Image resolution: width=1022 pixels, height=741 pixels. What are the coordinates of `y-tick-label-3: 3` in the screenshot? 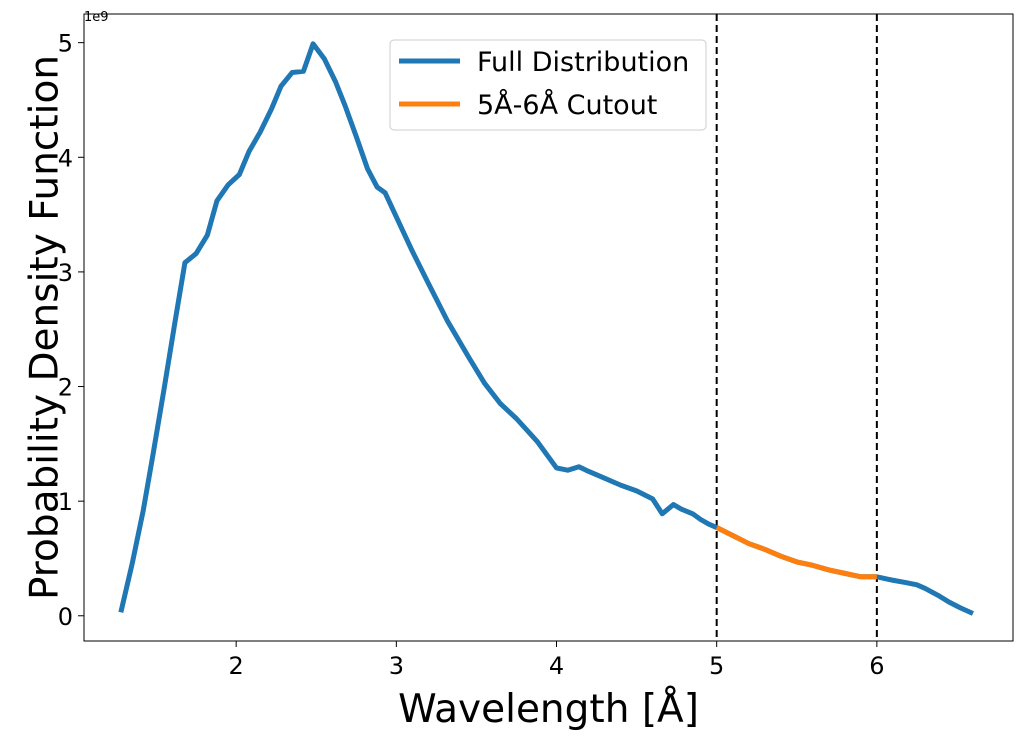 It's located at (65, 273).